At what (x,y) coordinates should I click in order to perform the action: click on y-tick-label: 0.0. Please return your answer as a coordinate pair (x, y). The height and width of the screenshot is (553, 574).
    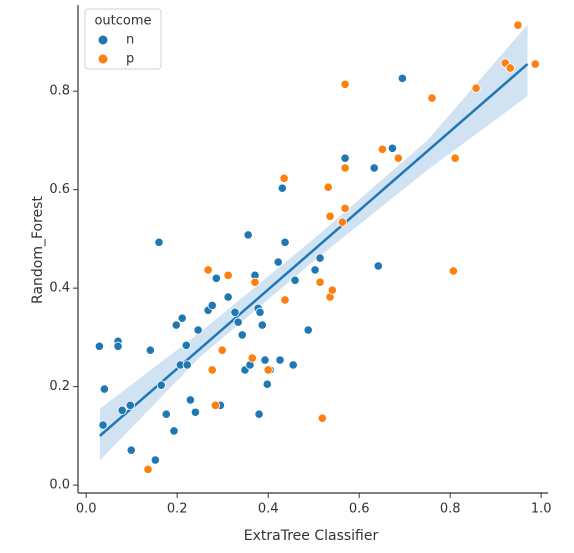
    Looking at the image, I should click on (59, 485).